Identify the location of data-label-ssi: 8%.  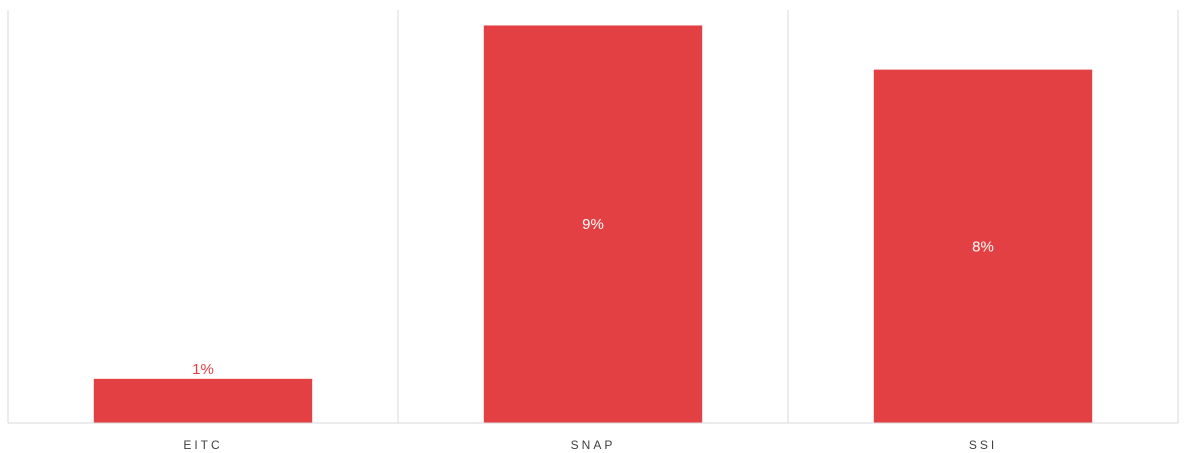
(983, 246).